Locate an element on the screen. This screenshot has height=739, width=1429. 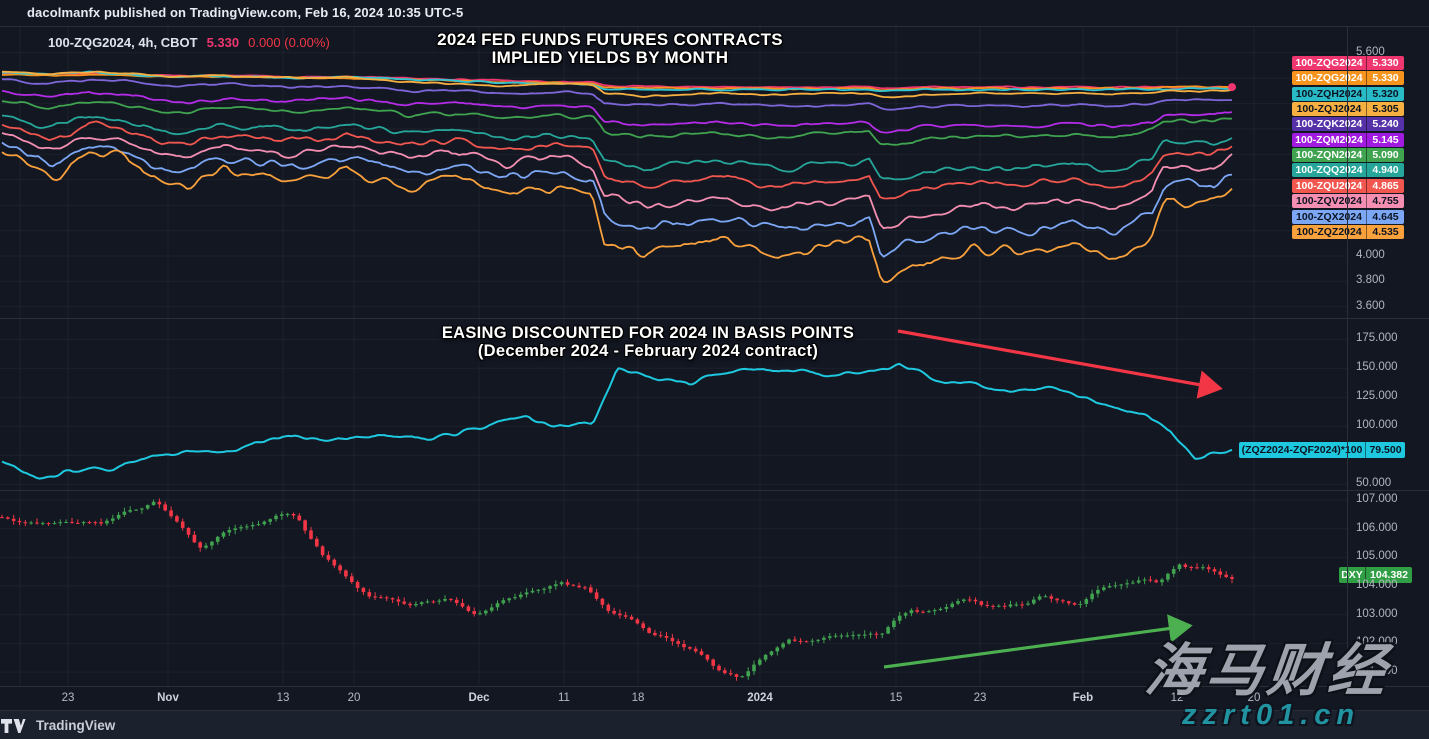
last-price-dot is located at coordinates (1232, 87).